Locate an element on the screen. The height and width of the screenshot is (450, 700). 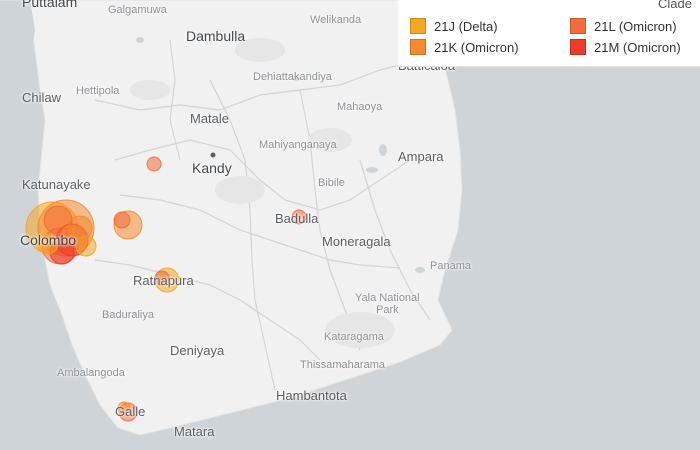
legend-item-21j: 21J (Delta) is located at coordinates (454, 26).